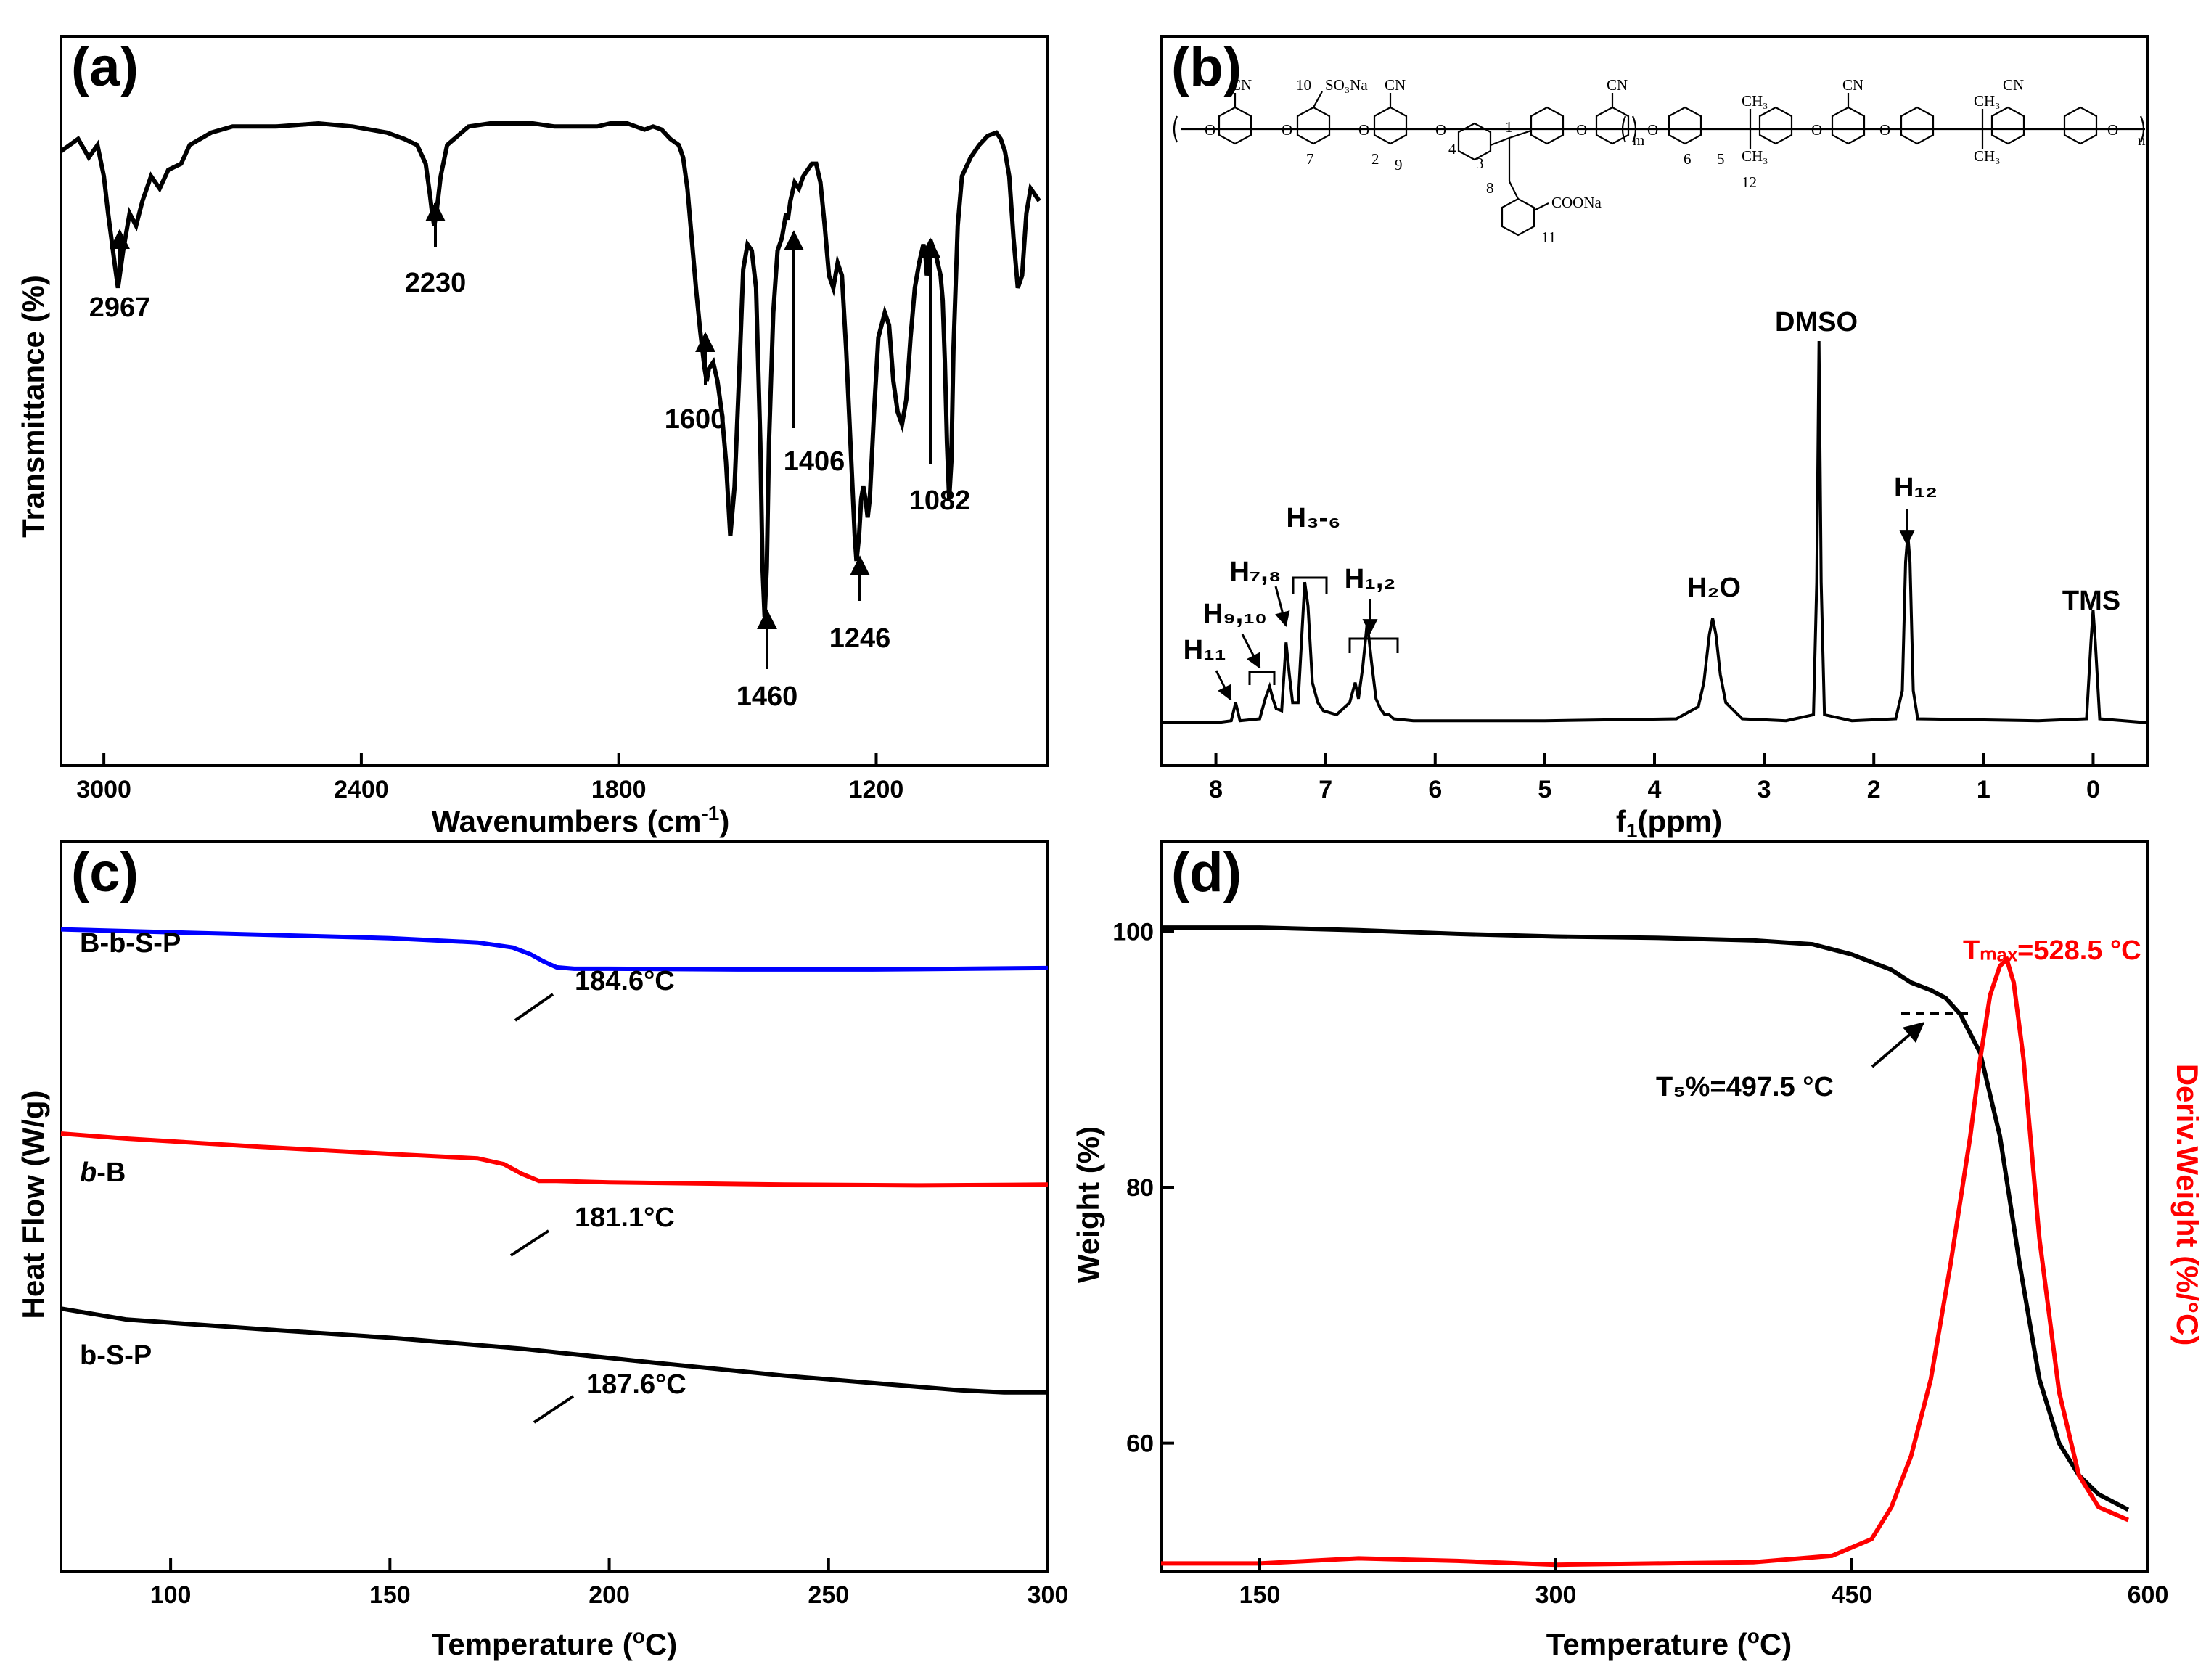 This screenshot has height=1680, width=2206. What do you see at coordinates (940, 501) in the screenshot?
I see `ann-1082: 1082` at bounding box center [940, 501].